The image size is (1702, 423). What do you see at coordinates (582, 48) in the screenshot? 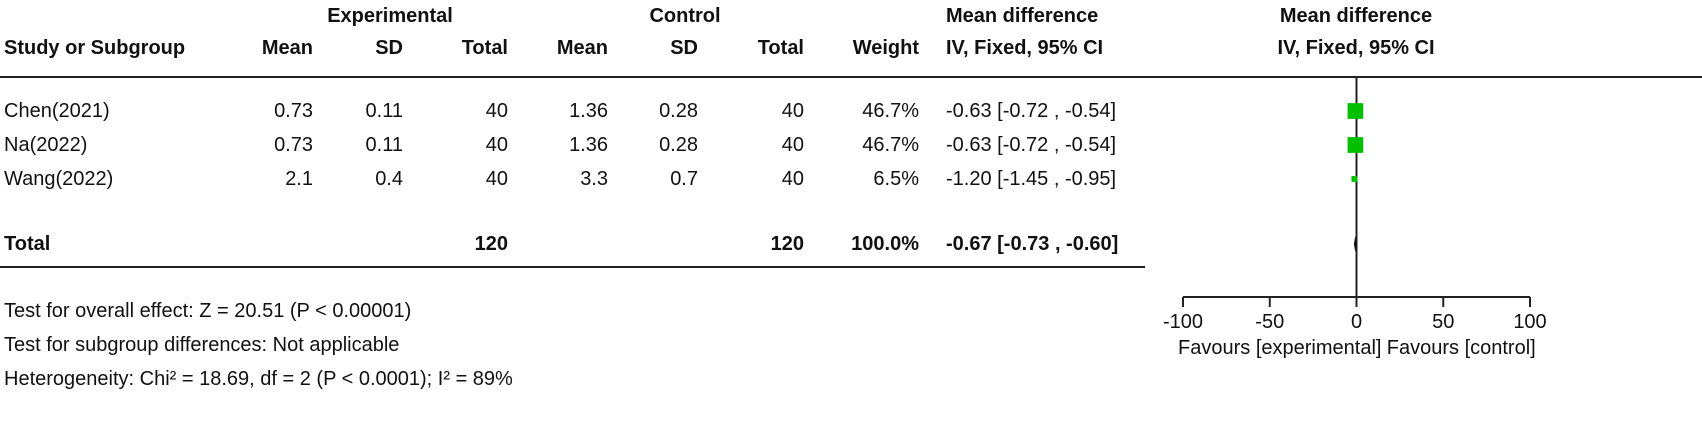
I see `col-ctl-mean-header: Mean` at bounding box center [582, 48].